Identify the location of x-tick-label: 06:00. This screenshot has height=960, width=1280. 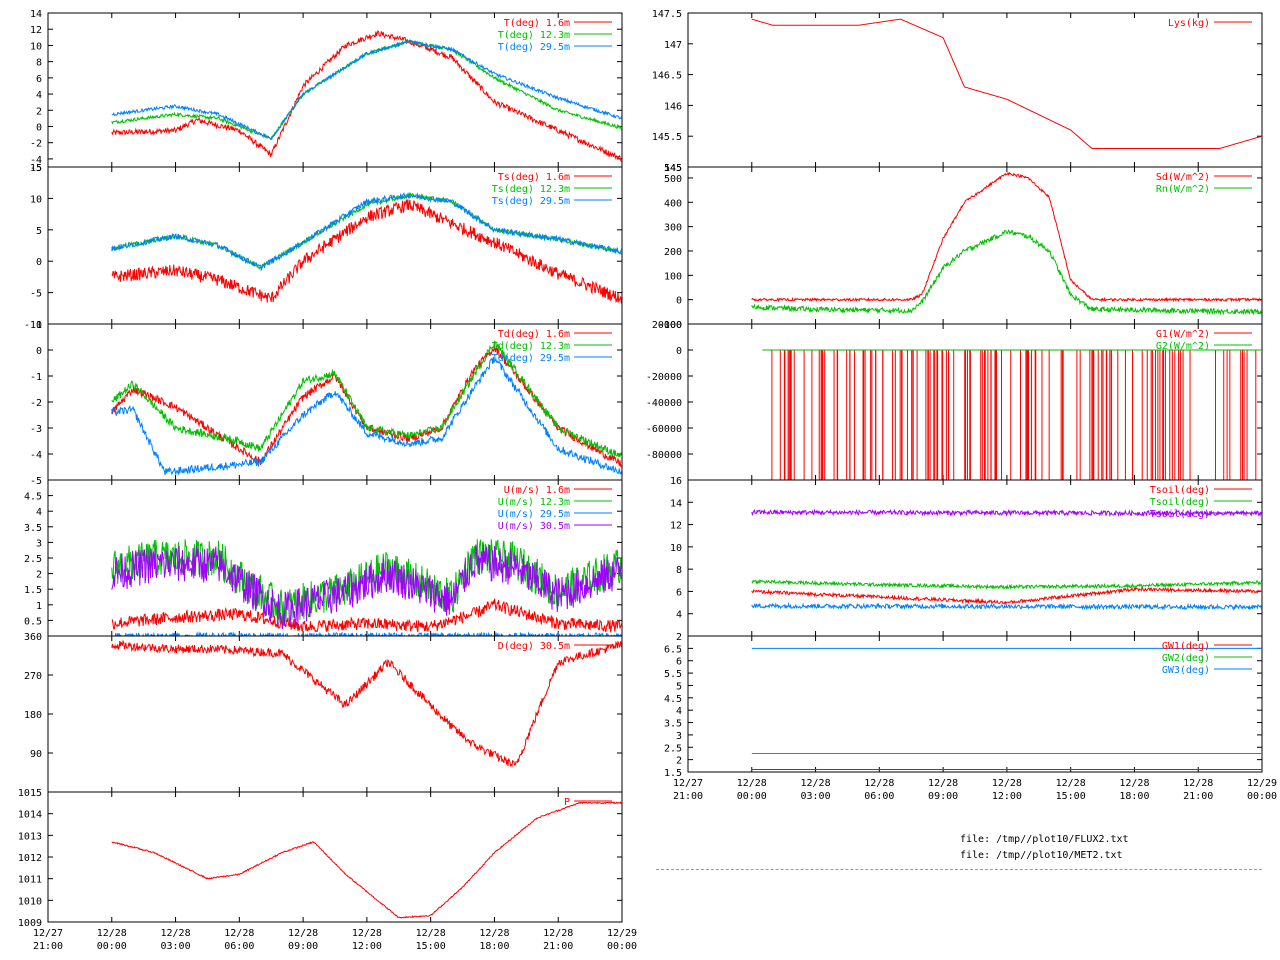
(239, 946).